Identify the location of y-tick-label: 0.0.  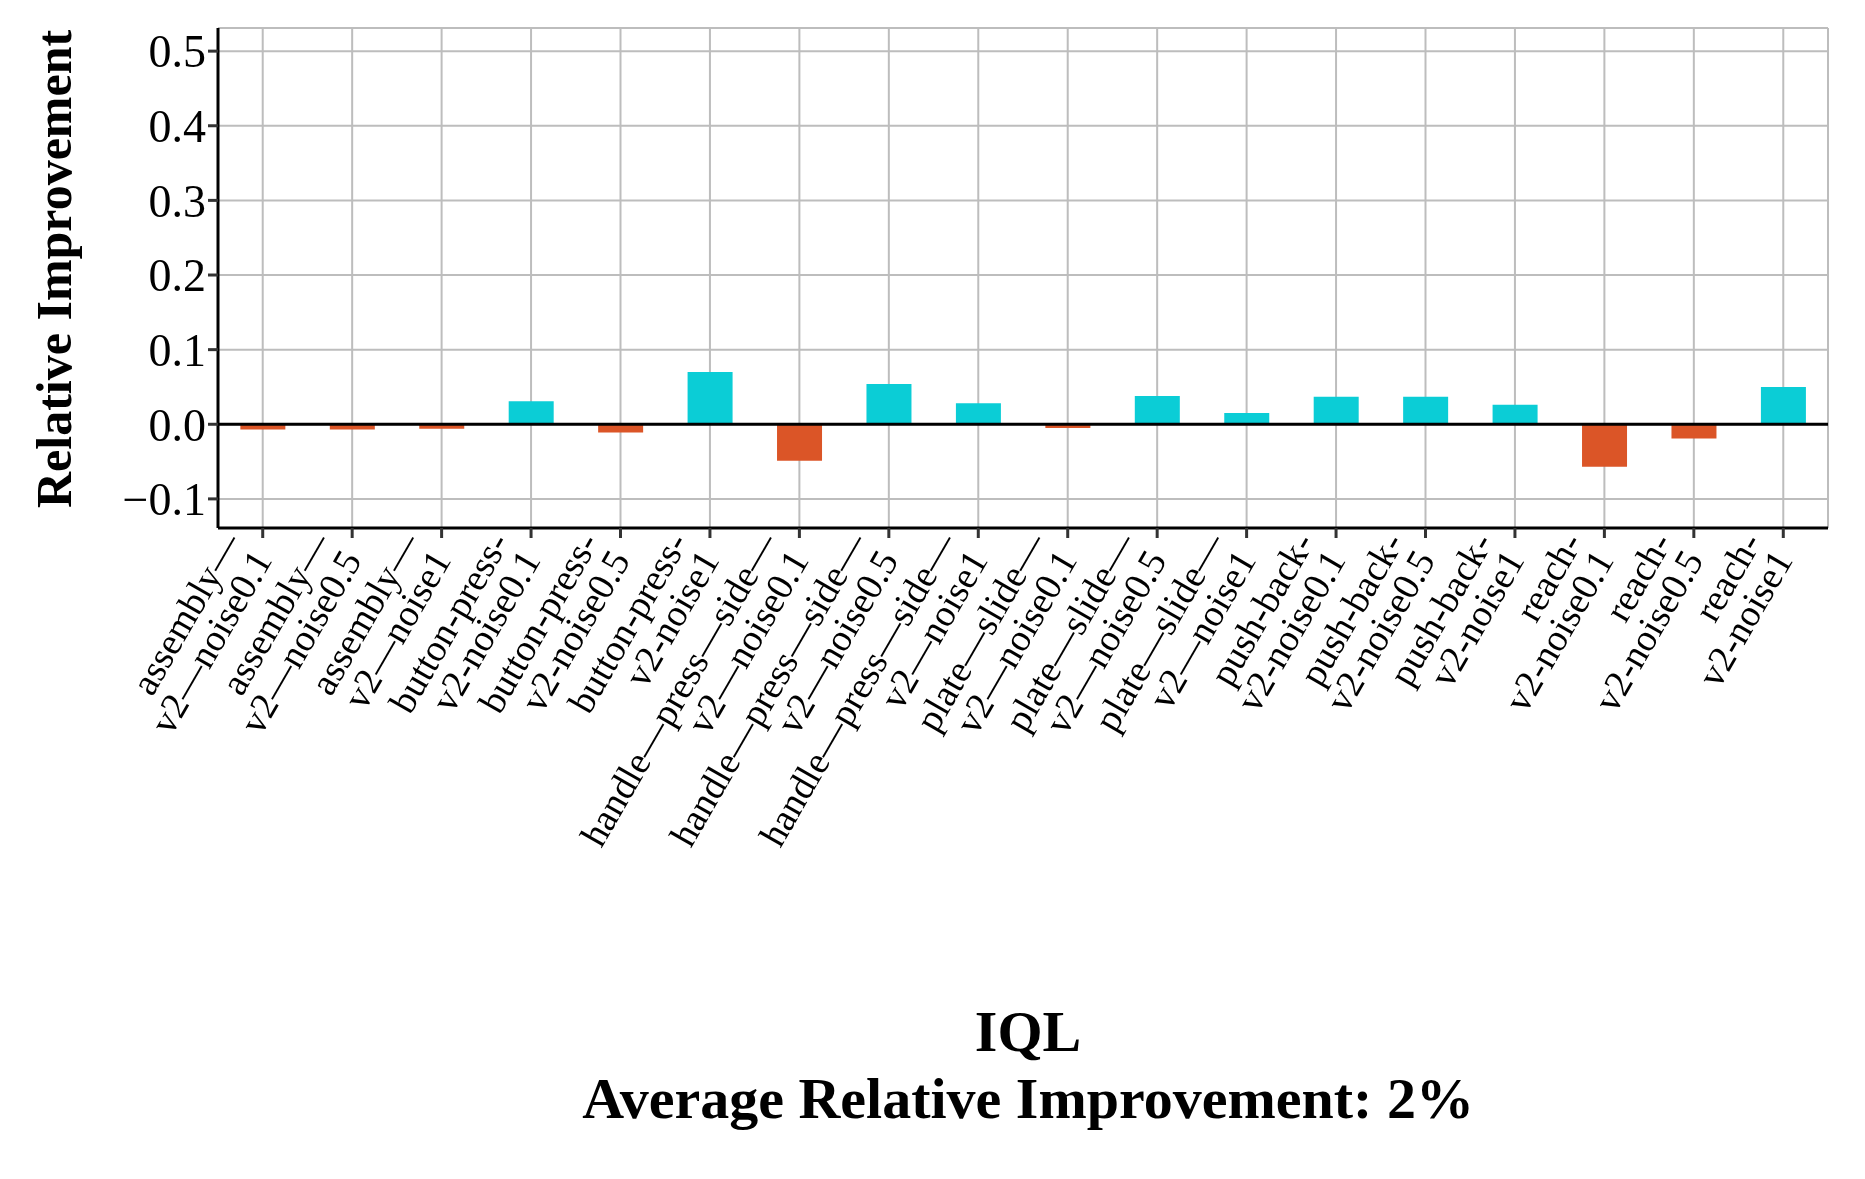
(177, 425).